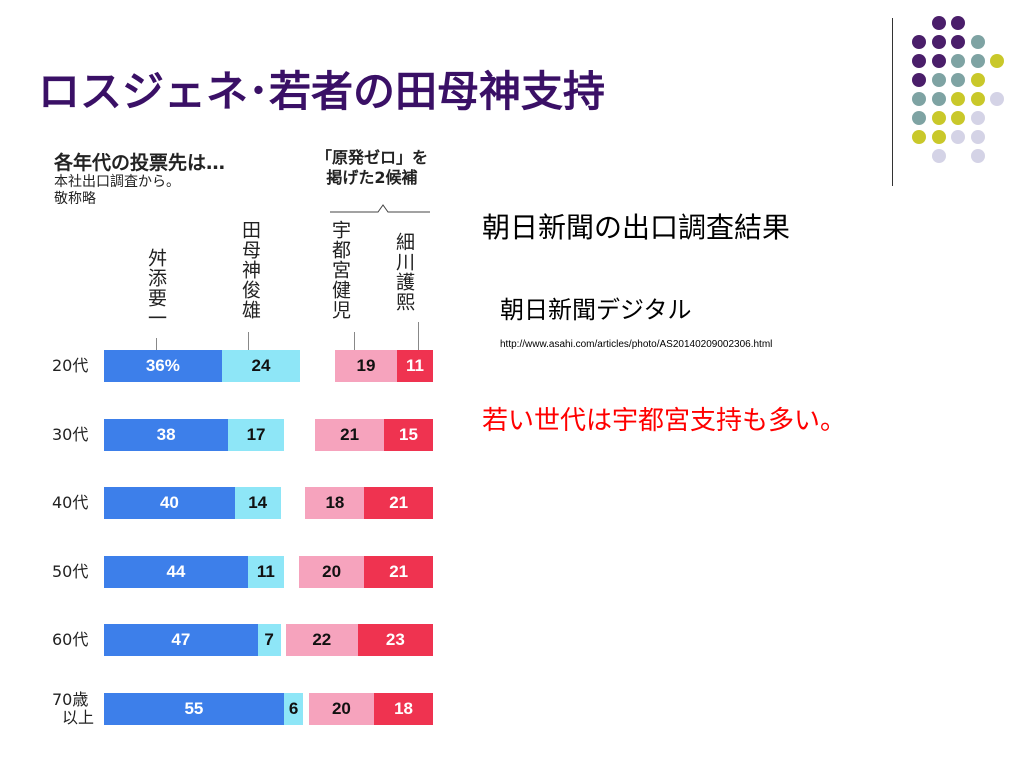 Image resolution: width=1024 pixels, height=768 pixels. Describe the element at coordinates (70, 502) in the screenshot. I see `age-label: 40代` at that location.